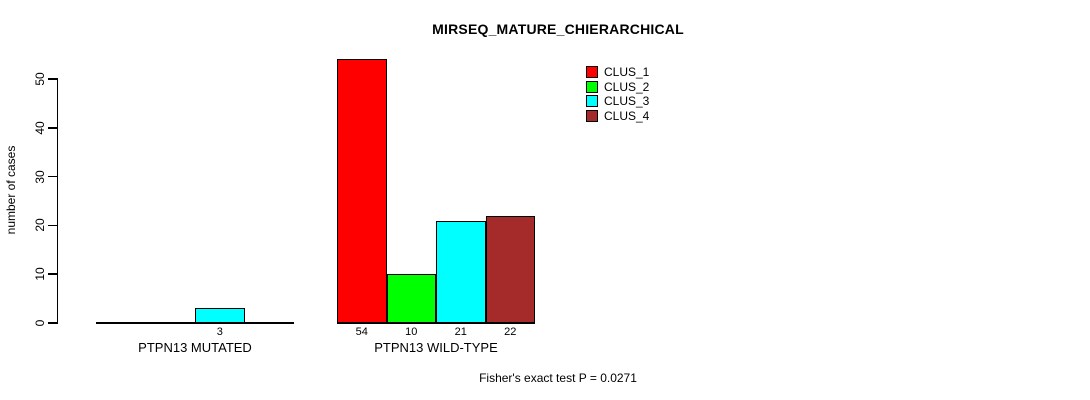 This screenshot has height=400, width=1090. Describe the element at coordinates (40, 128) in the screenshot. I see `y-tick-label-40: 40` at that location.